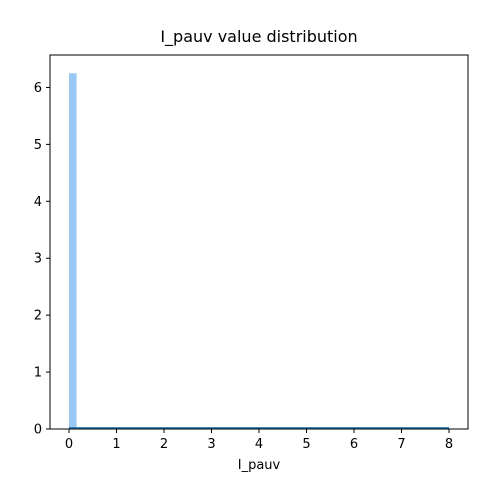  Describe the element at coordinates (69, 444) in the screenshot. I see `x-tick-label: 0` at that location.